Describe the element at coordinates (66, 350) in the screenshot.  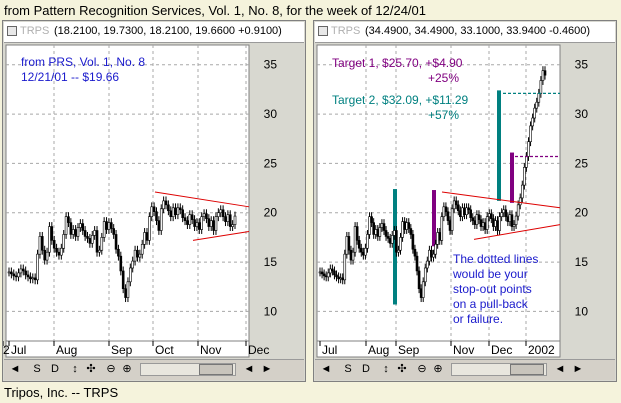
I see `x-tick-label: Aug` at that location.